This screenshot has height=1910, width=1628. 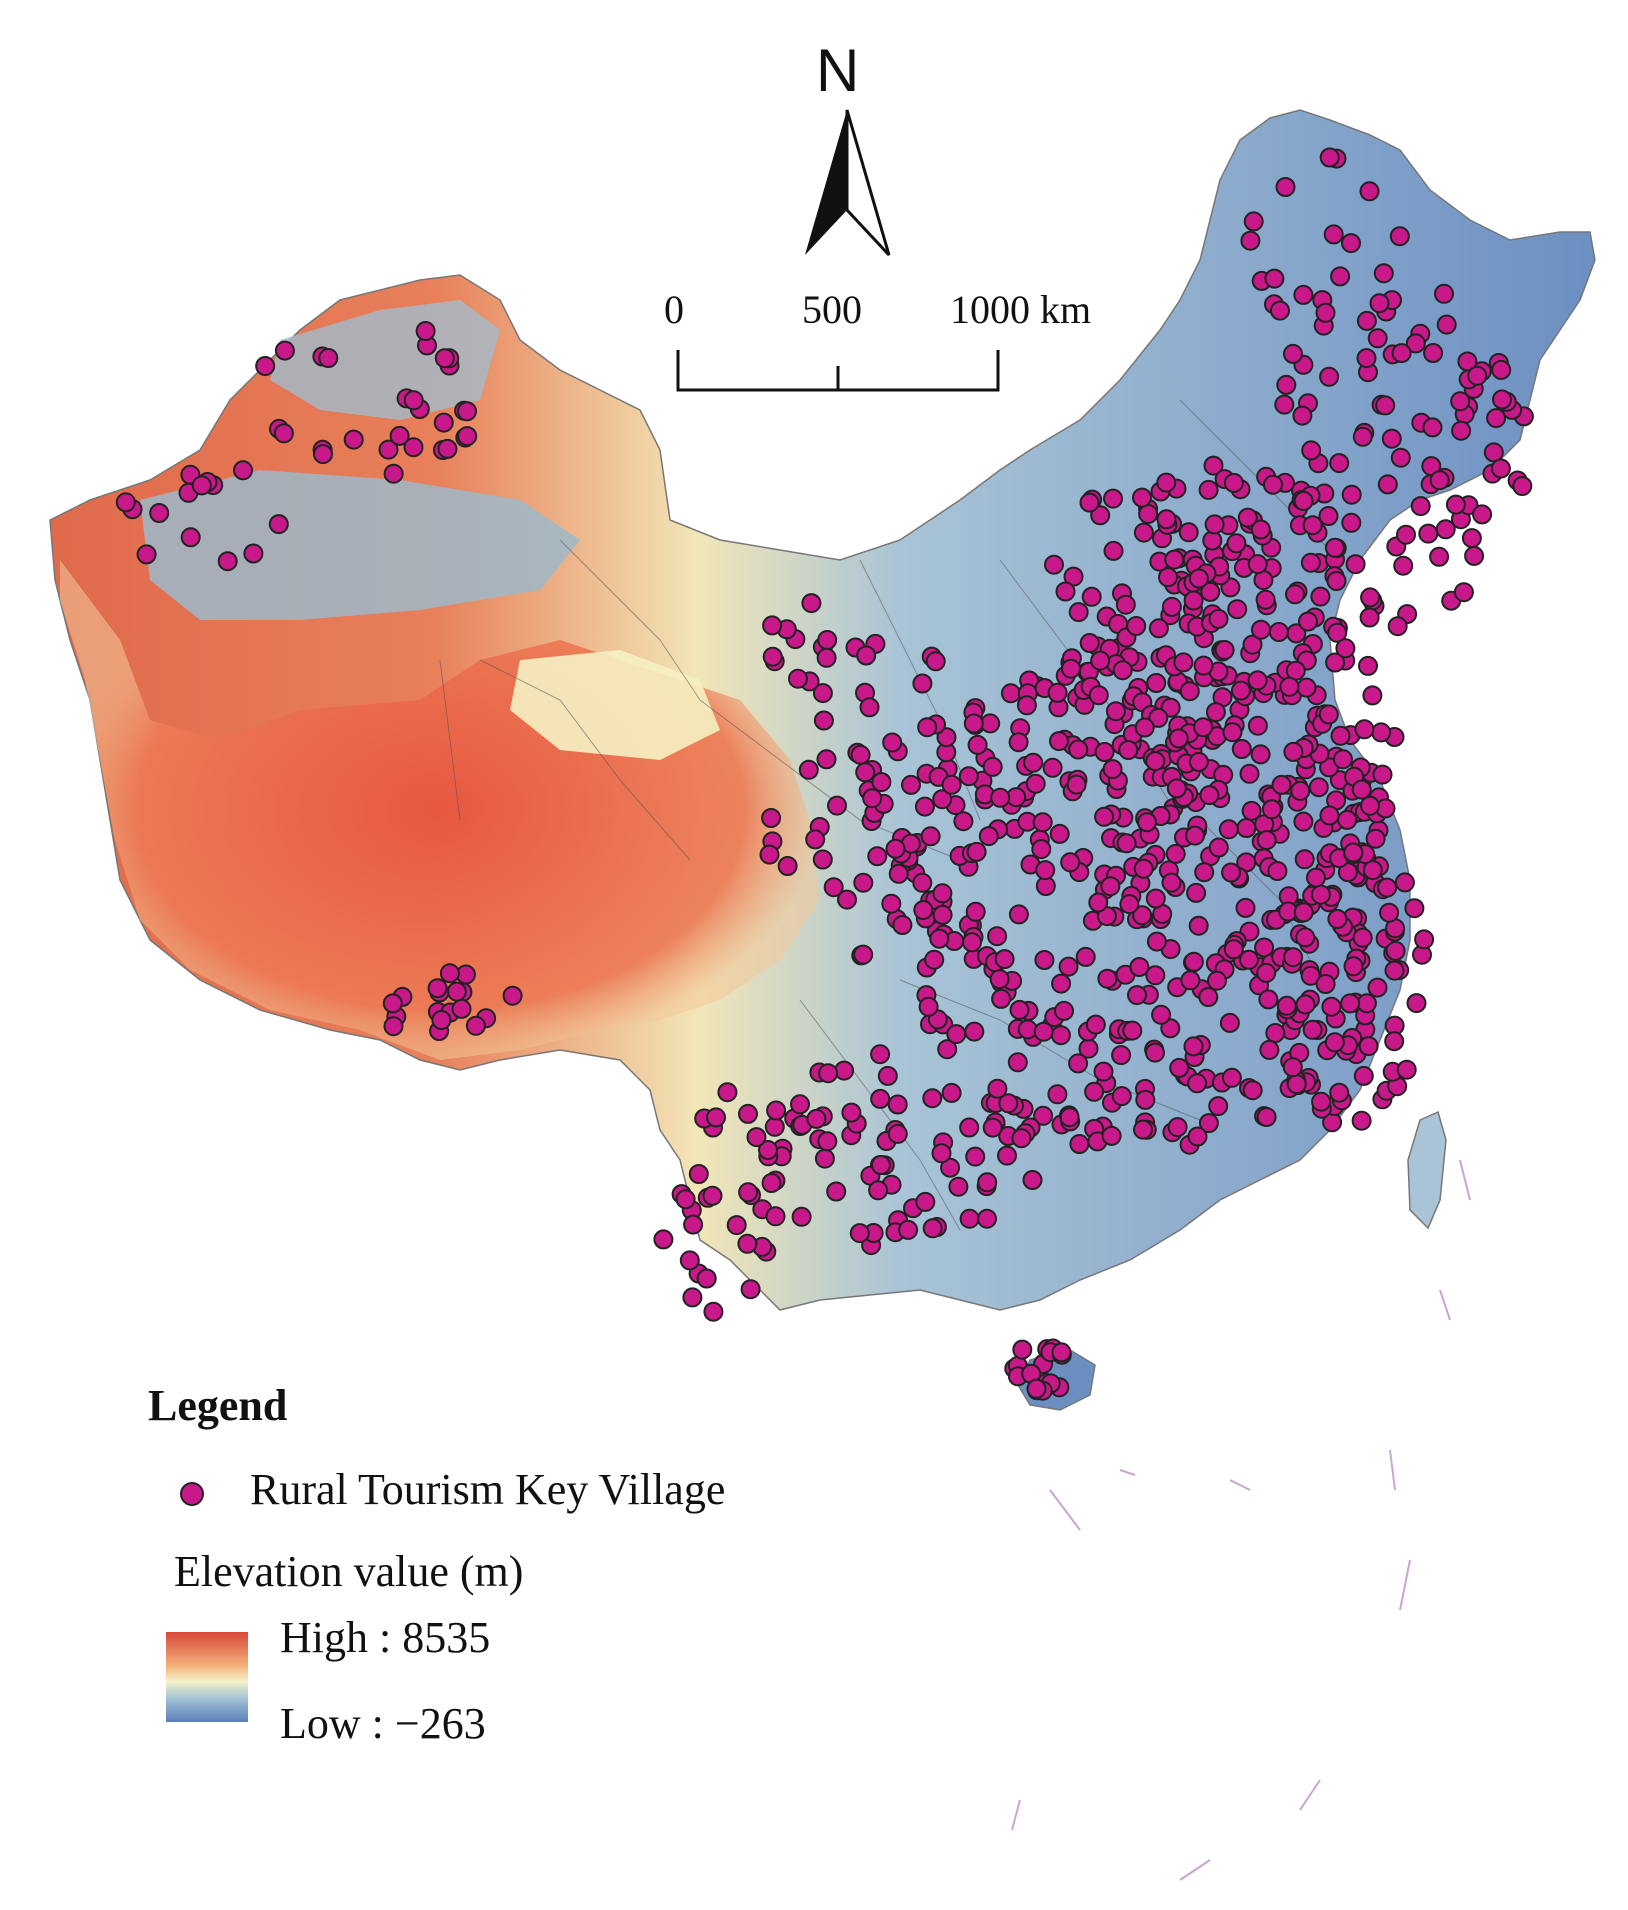 I want to click on elevation-low-label: Low : −263, so click(x=383, y=1723).